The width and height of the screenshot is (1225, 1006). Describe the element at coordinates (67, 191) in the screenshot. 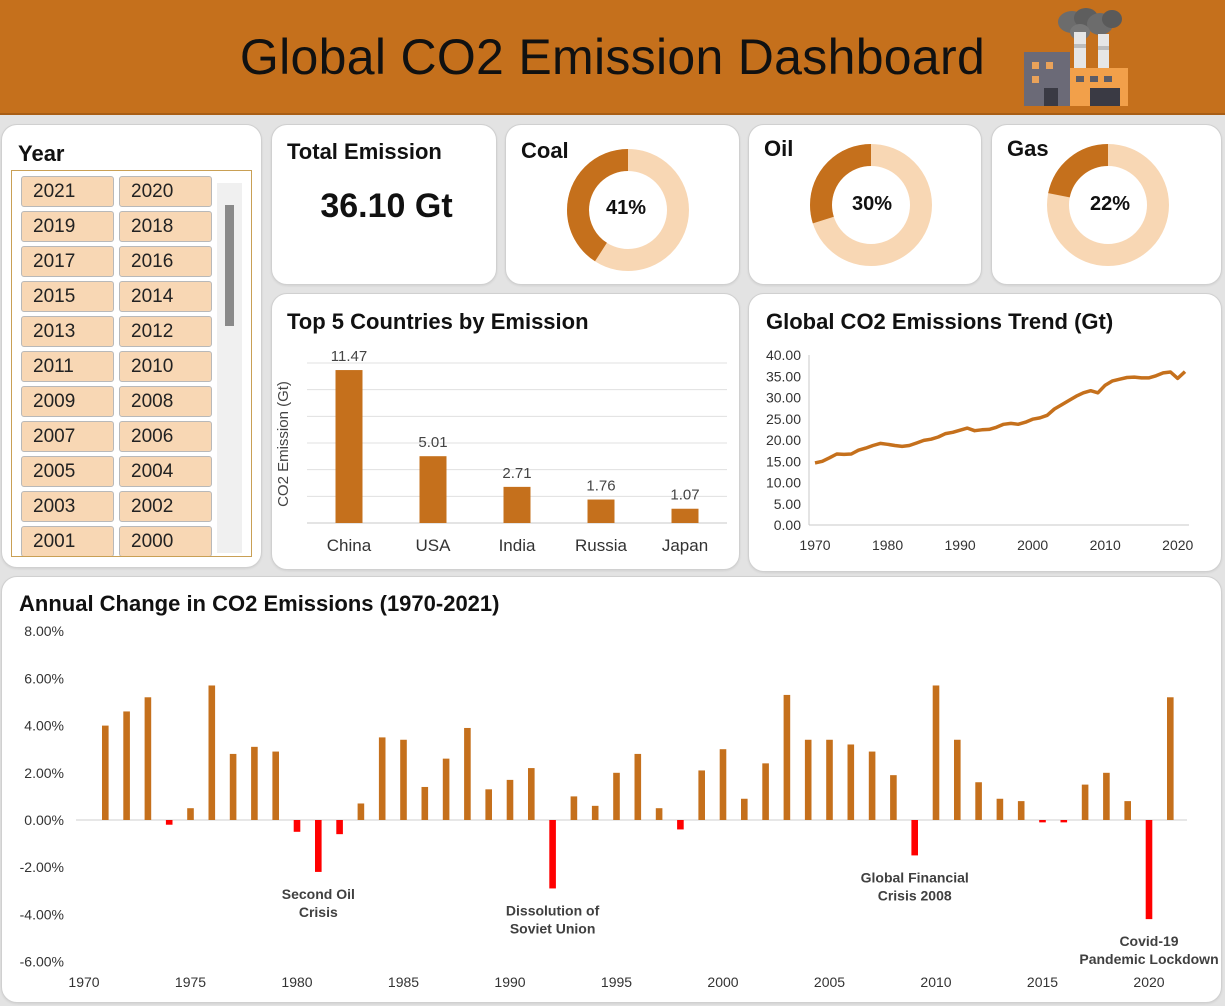

I see `year-button-2021: 2021` at that location.